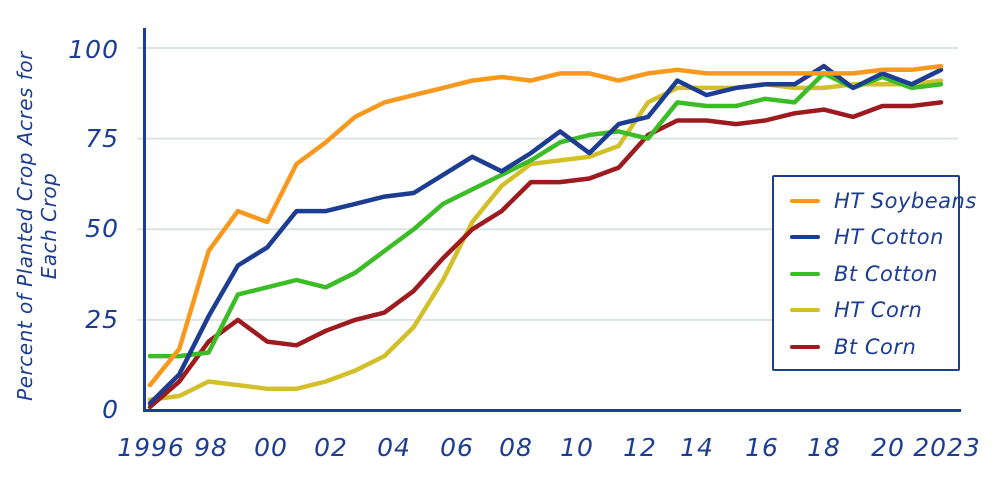 The width and height of the screenshot is (1000, 477). What do you see at coordinates (102, 138) in the screenshot?
I see `y-tick-label-75: 75` at bounding box center [102, 138].